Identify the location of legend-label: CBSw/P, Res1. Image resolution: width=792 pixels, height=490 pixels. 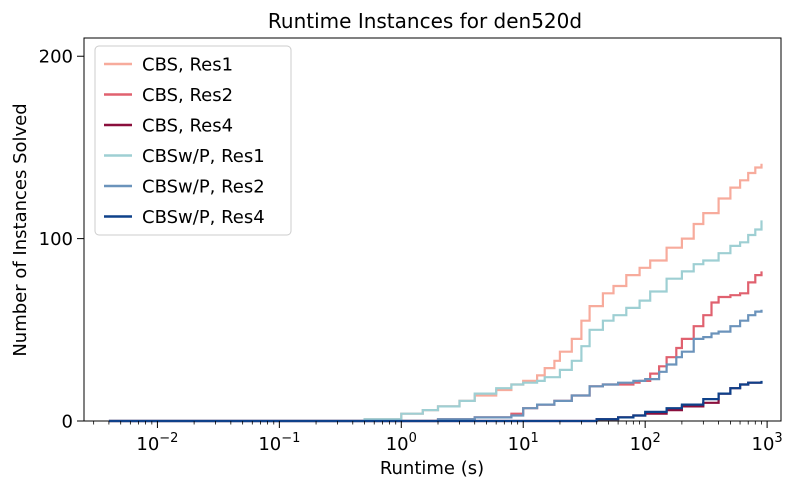
(203, 156).